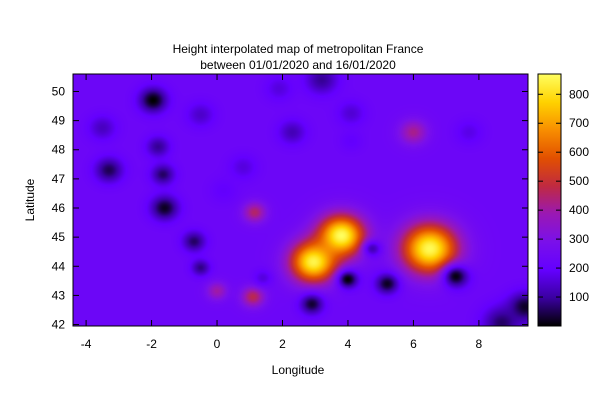 The height and width of the screenshot is (400, 600). I want to click on x-tick-label: 6, so click(413, 344).